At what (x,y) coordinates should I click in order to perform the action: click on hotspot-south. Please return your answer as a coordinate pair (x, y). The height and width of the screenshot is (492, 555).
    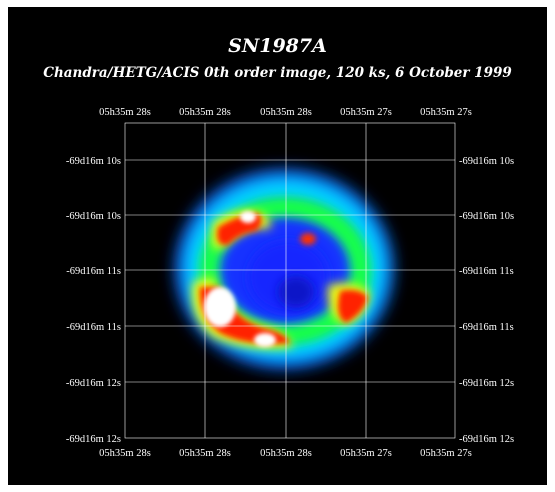
    Looking at the image, I should click on (265, 340).